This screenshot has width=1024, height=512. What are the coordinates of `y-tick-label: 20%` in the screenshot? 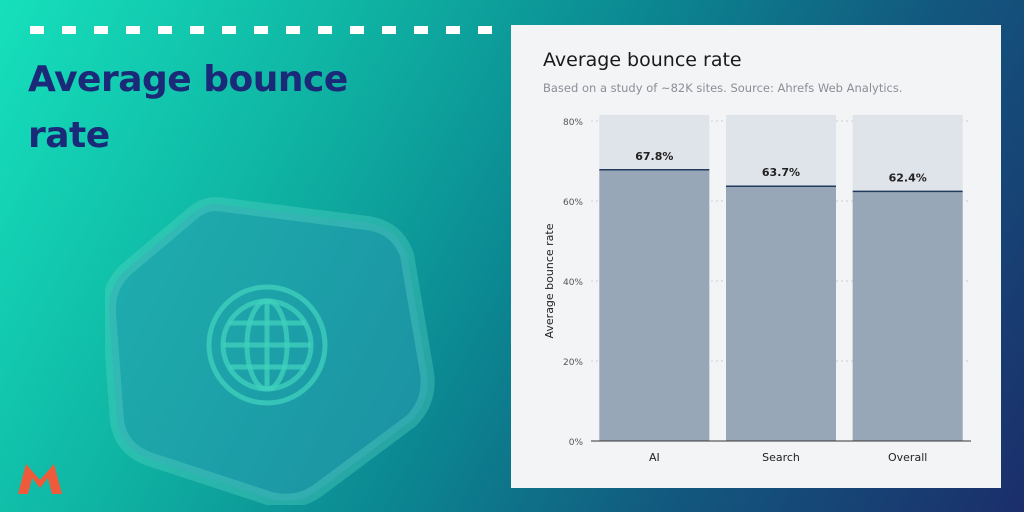 It's located at (573, 363).